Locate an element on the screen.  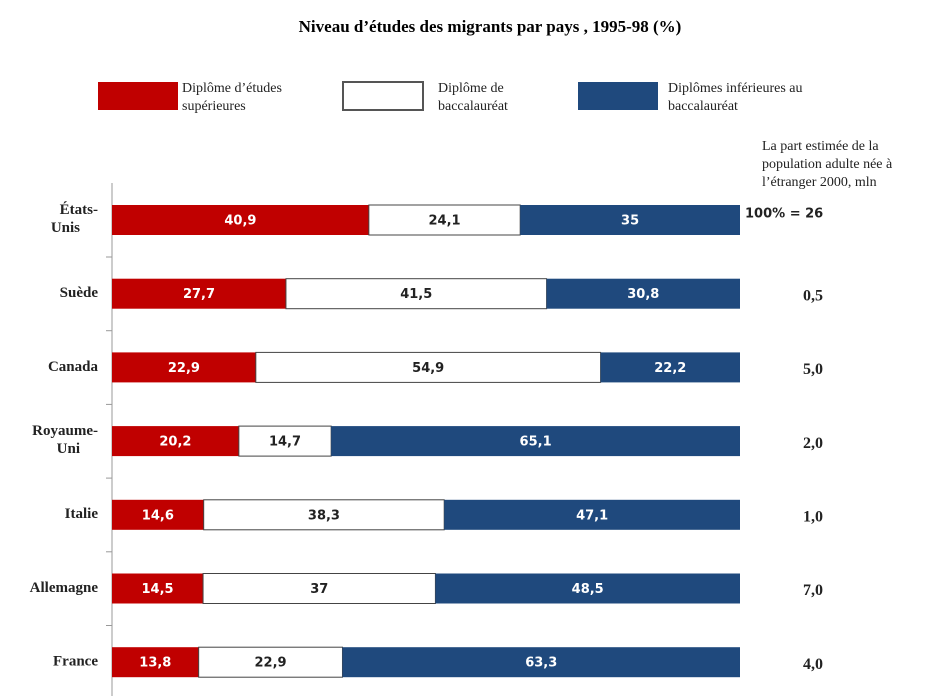
value-label: 22,2 is located at coordinates (670, 368).